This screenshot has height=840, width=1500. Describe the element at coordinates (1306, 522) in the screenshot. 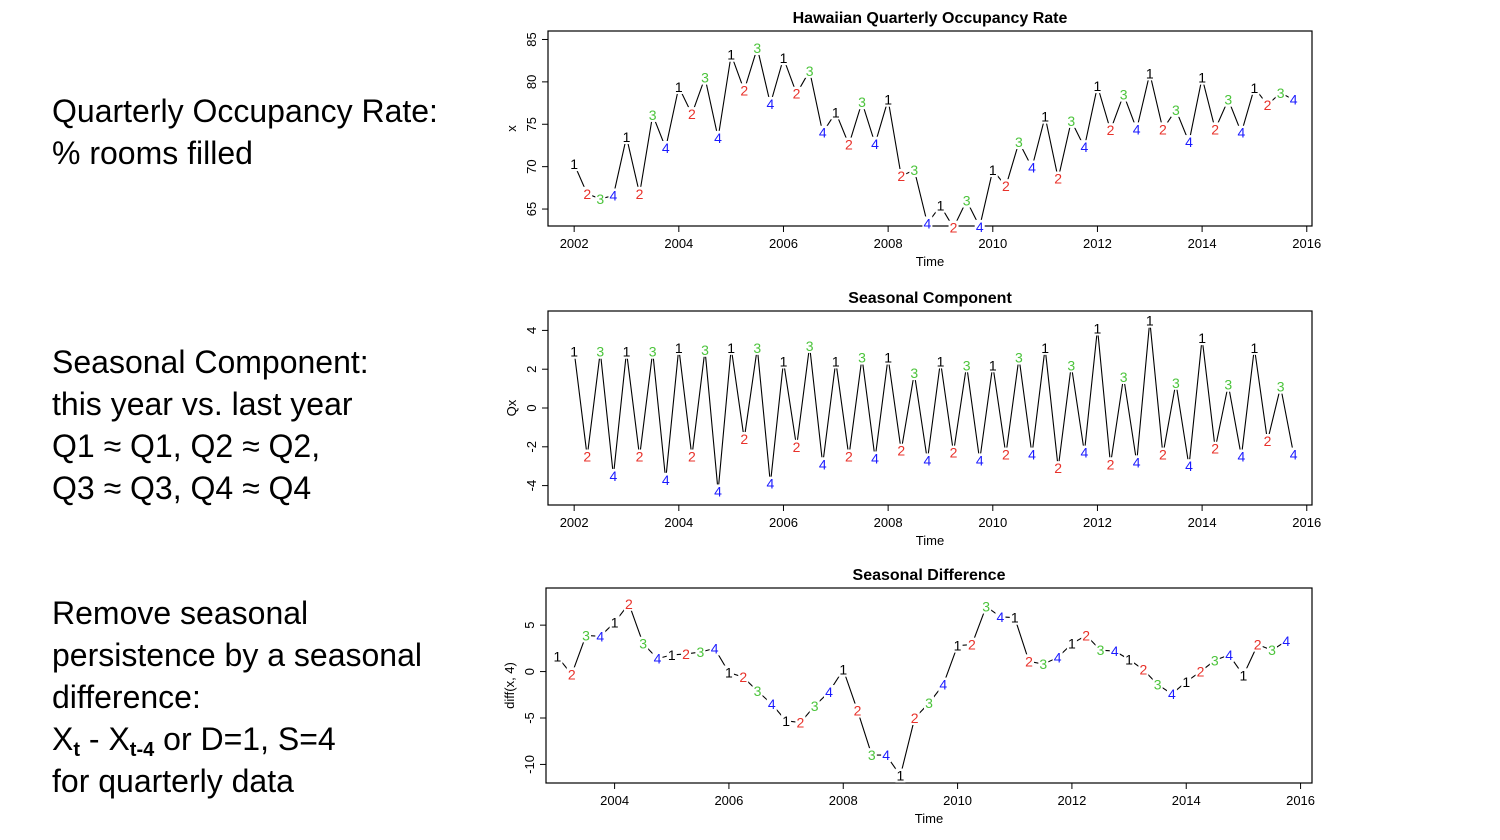

I see `x-tick-label: 2016` at that location.